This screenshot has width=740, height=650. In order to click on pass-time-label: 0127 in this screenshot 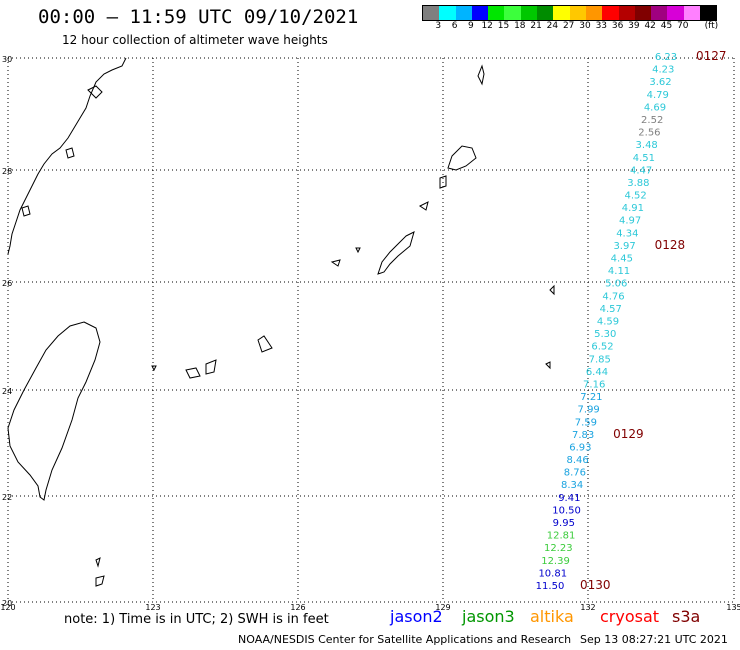, I will do `click(711, 56)`.